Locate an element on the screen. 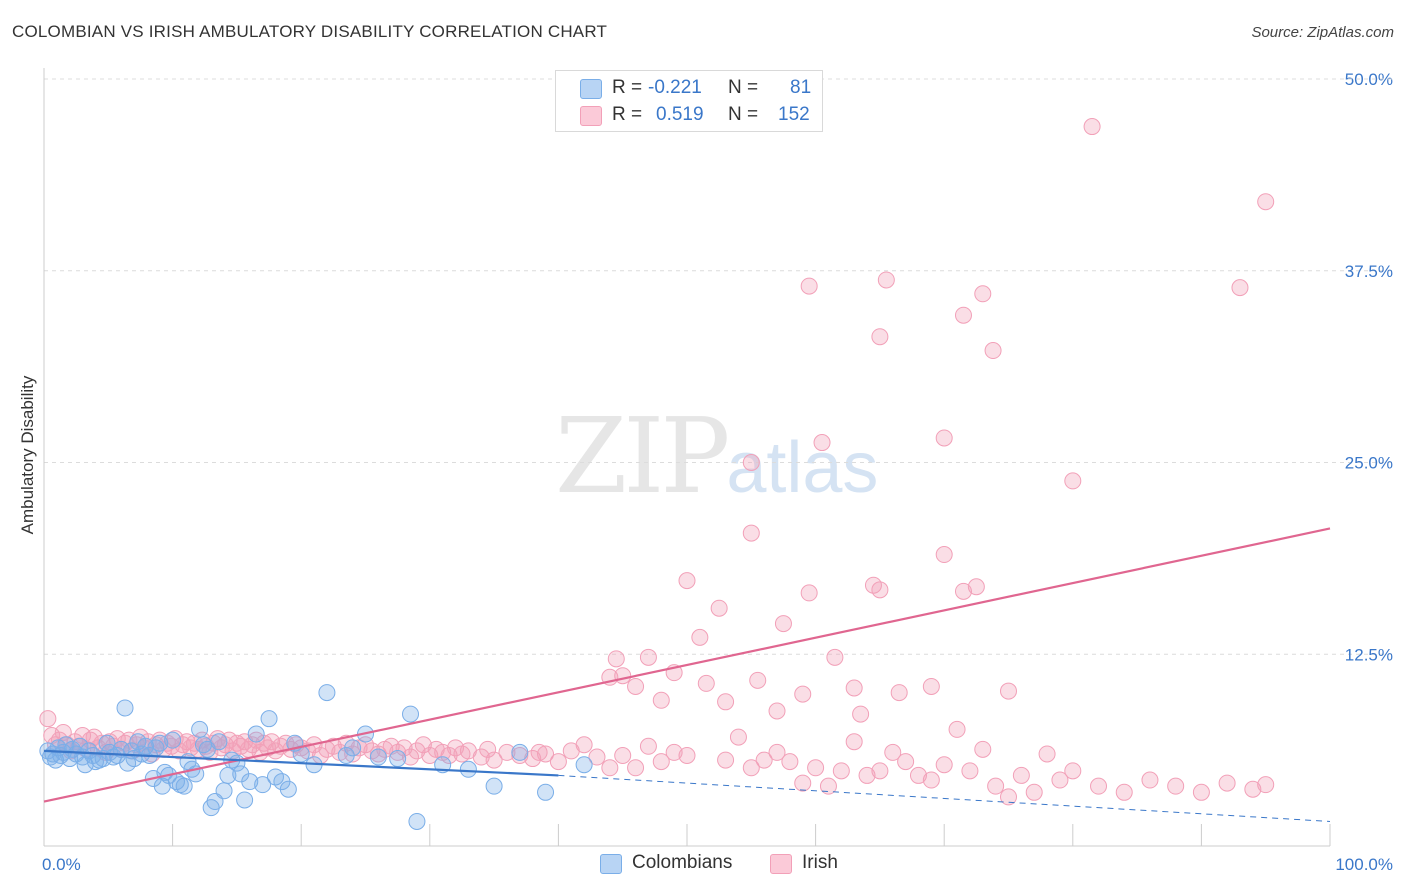 The width and height of the screenshot is (1406, 892). irish-r-value: 0.519 is located at coordinates (680, 114).